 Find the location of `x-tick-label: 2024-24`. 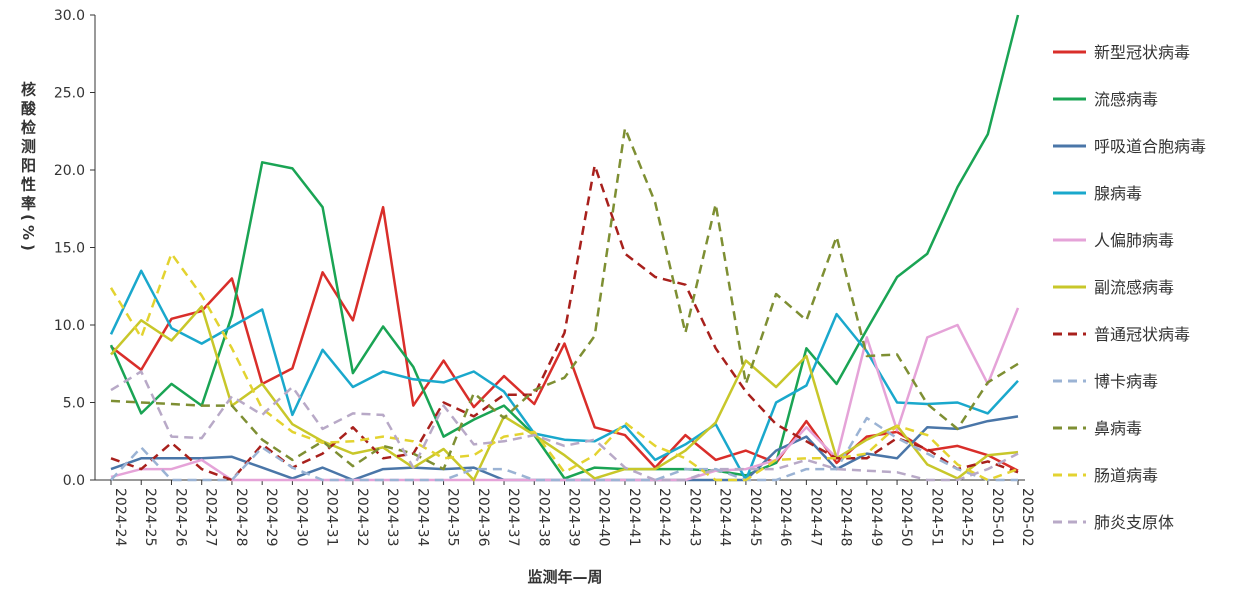

x-tick-label: 2024-24 is located at coordinates (120, 517).